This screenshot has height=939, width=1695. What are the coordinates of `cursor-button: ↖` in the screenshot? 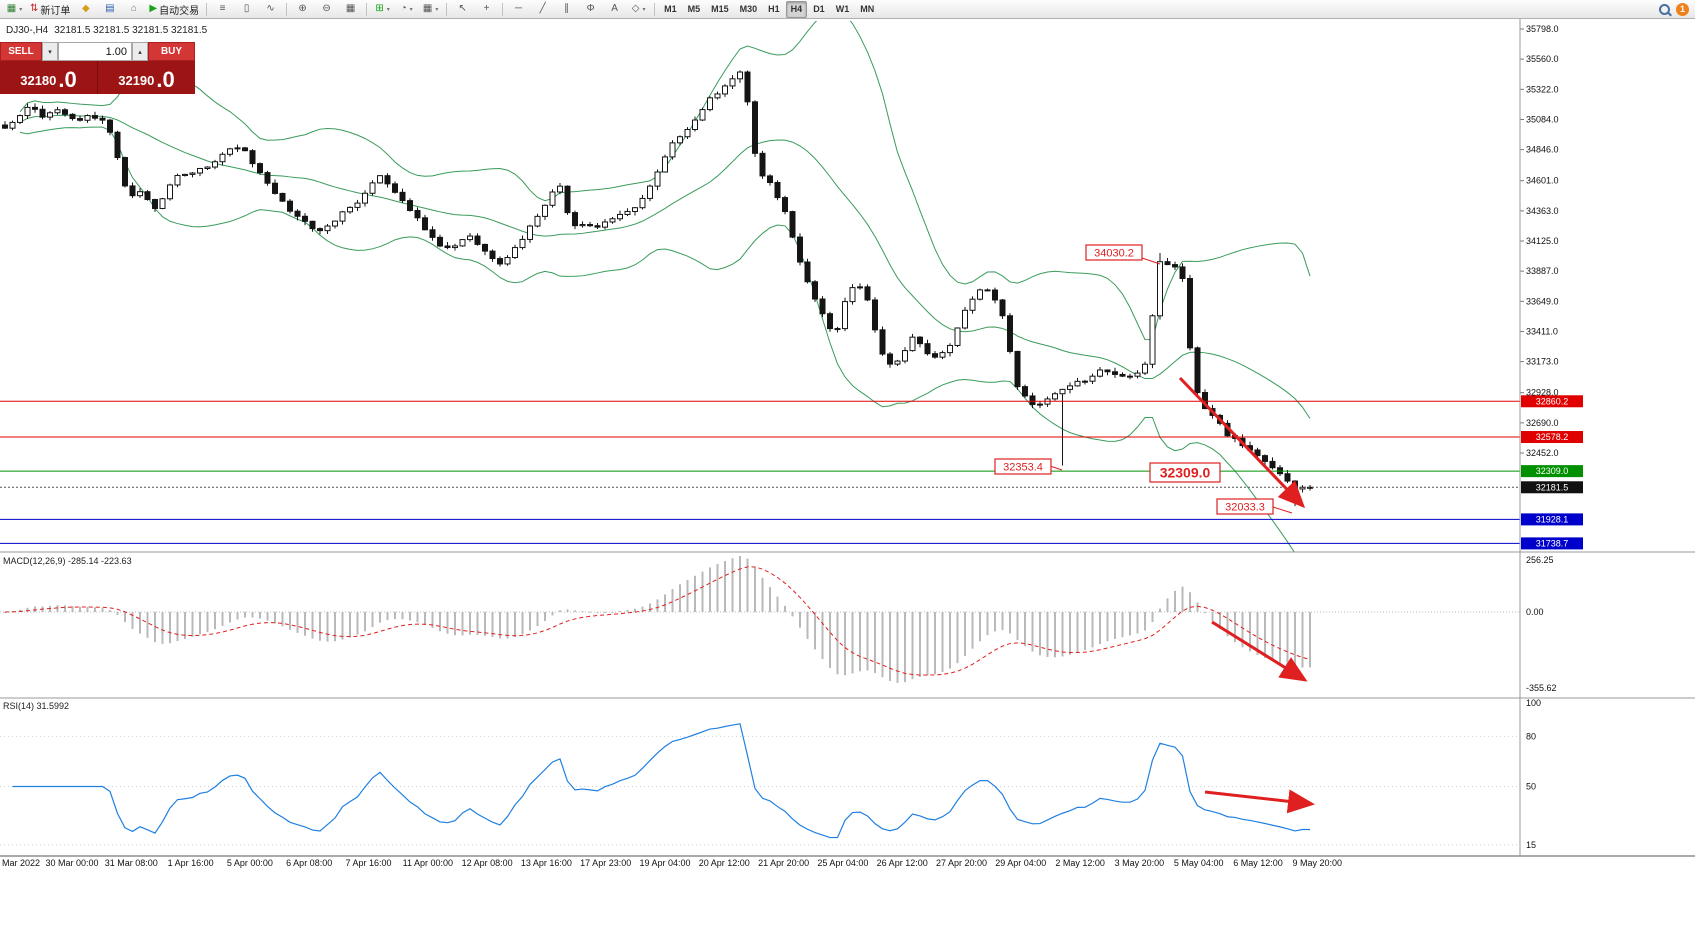 It's located at (462, 9).